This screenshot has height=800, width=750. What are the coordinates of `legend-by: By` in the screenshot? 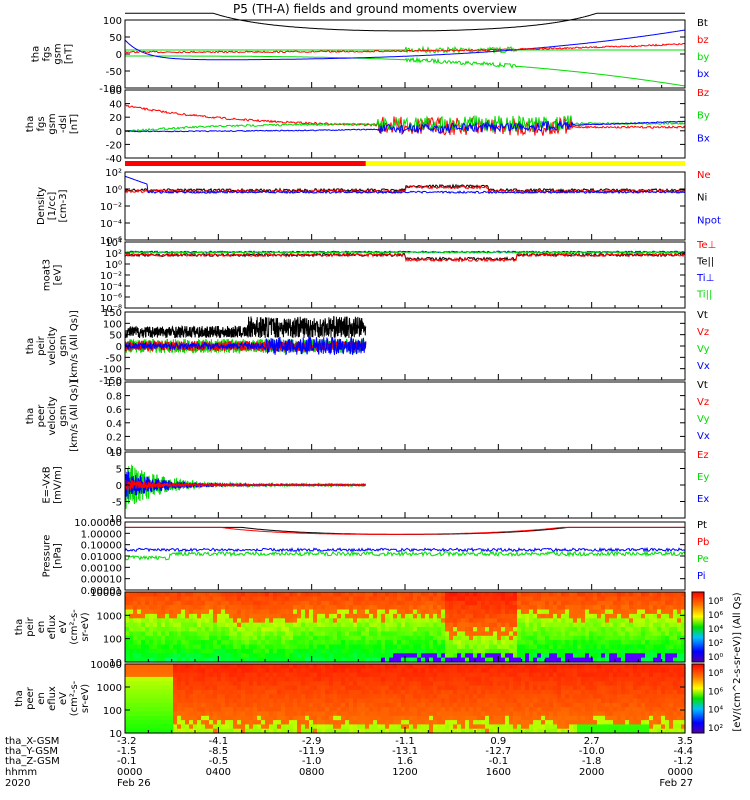 It's located at (703, 116).